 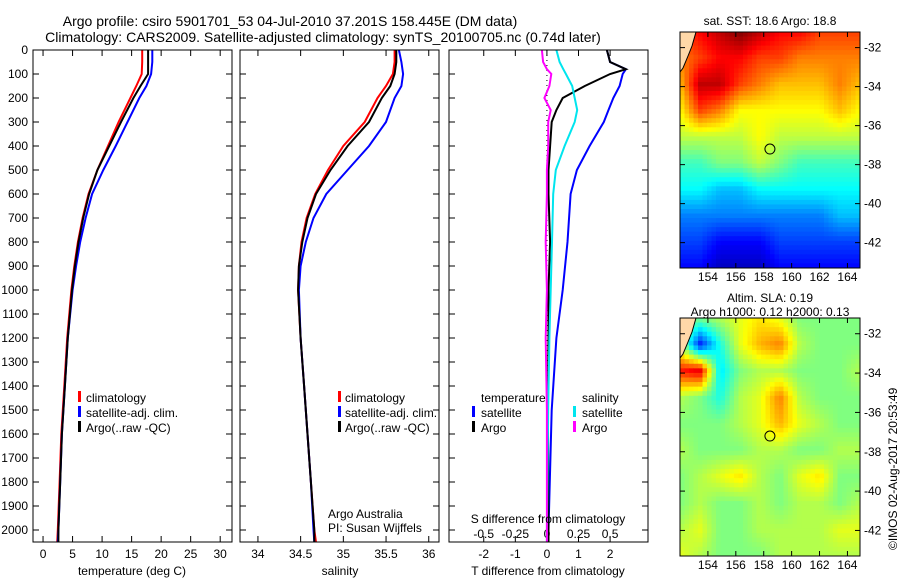 What do you see at coordinates (780, 444) in the screenshot?
I see `sla-map: 154 156 158 160 162 164-32-34-36-38-40-42` at bounding box center [780, 444].